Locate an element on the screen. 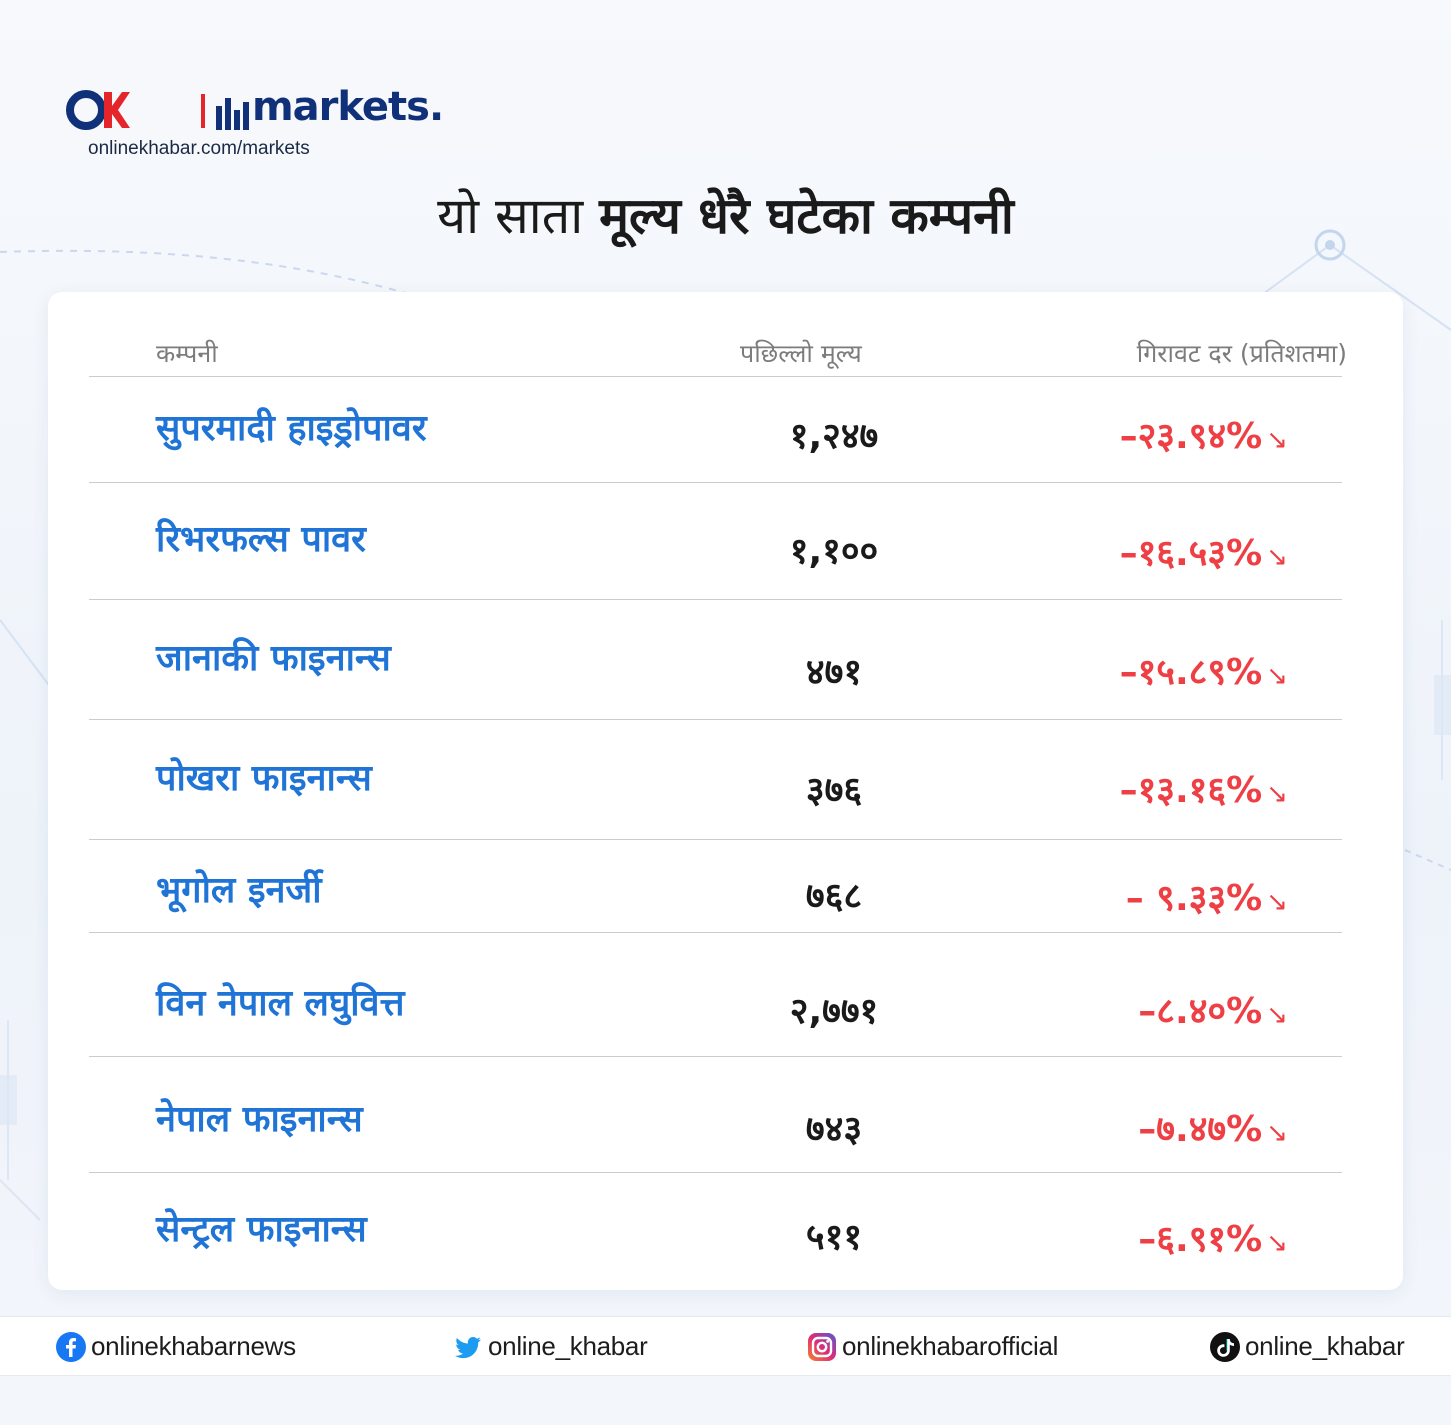 The height and width of the screenshot is (1425, 1451). decline-value: –२३.९४% is located at coordinates (1191, 436).